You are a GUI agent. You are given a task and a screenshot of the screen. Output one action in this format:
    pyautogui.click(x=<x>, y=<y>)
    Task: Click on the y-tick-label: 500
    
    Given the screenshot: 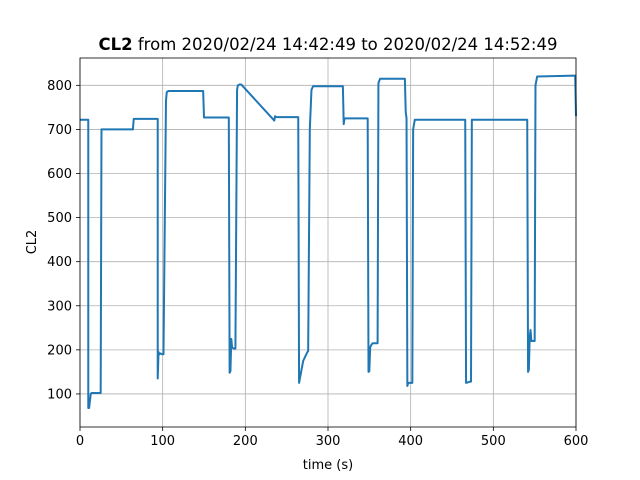 What is the action you would take?
    pyautogui.click(x=59, y=218)
    